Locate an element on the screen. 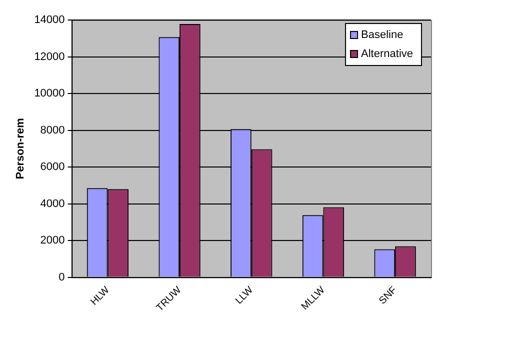 This screenshot has width=521, height=337. y-tick-label: 8000 is located at coordinates (52, 130).